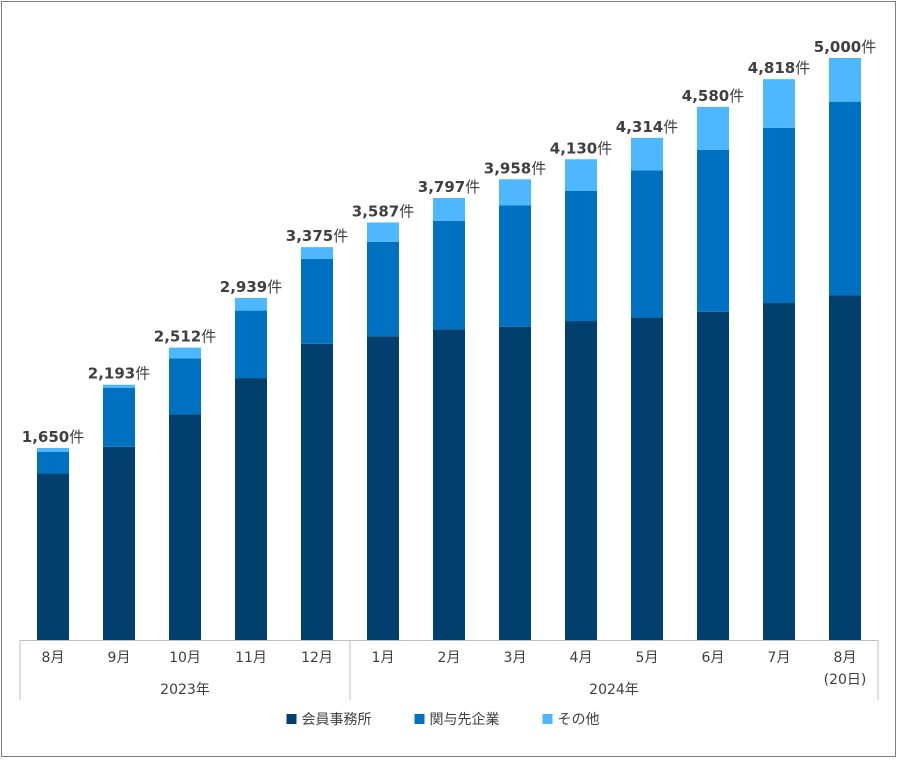 Image resolution: width=899 pixels, height=760 pixels. What do you see at coordinates (383, 211) in the screenshot?
I see `total-label-6: 3,587件` at bounding box center [383, 211].